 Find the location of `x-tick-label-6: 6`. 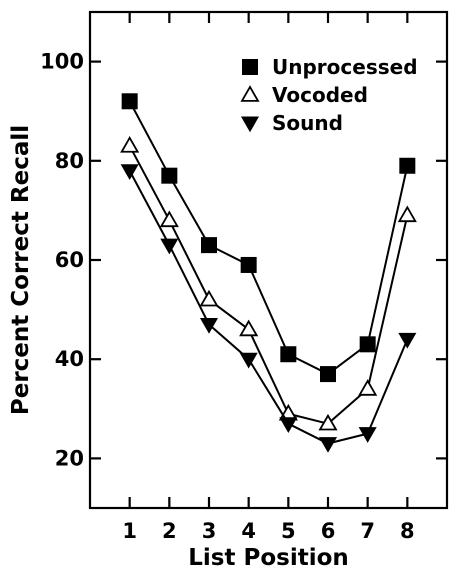

x-tick-label-6: 6 is located at coordinates (328, 531).